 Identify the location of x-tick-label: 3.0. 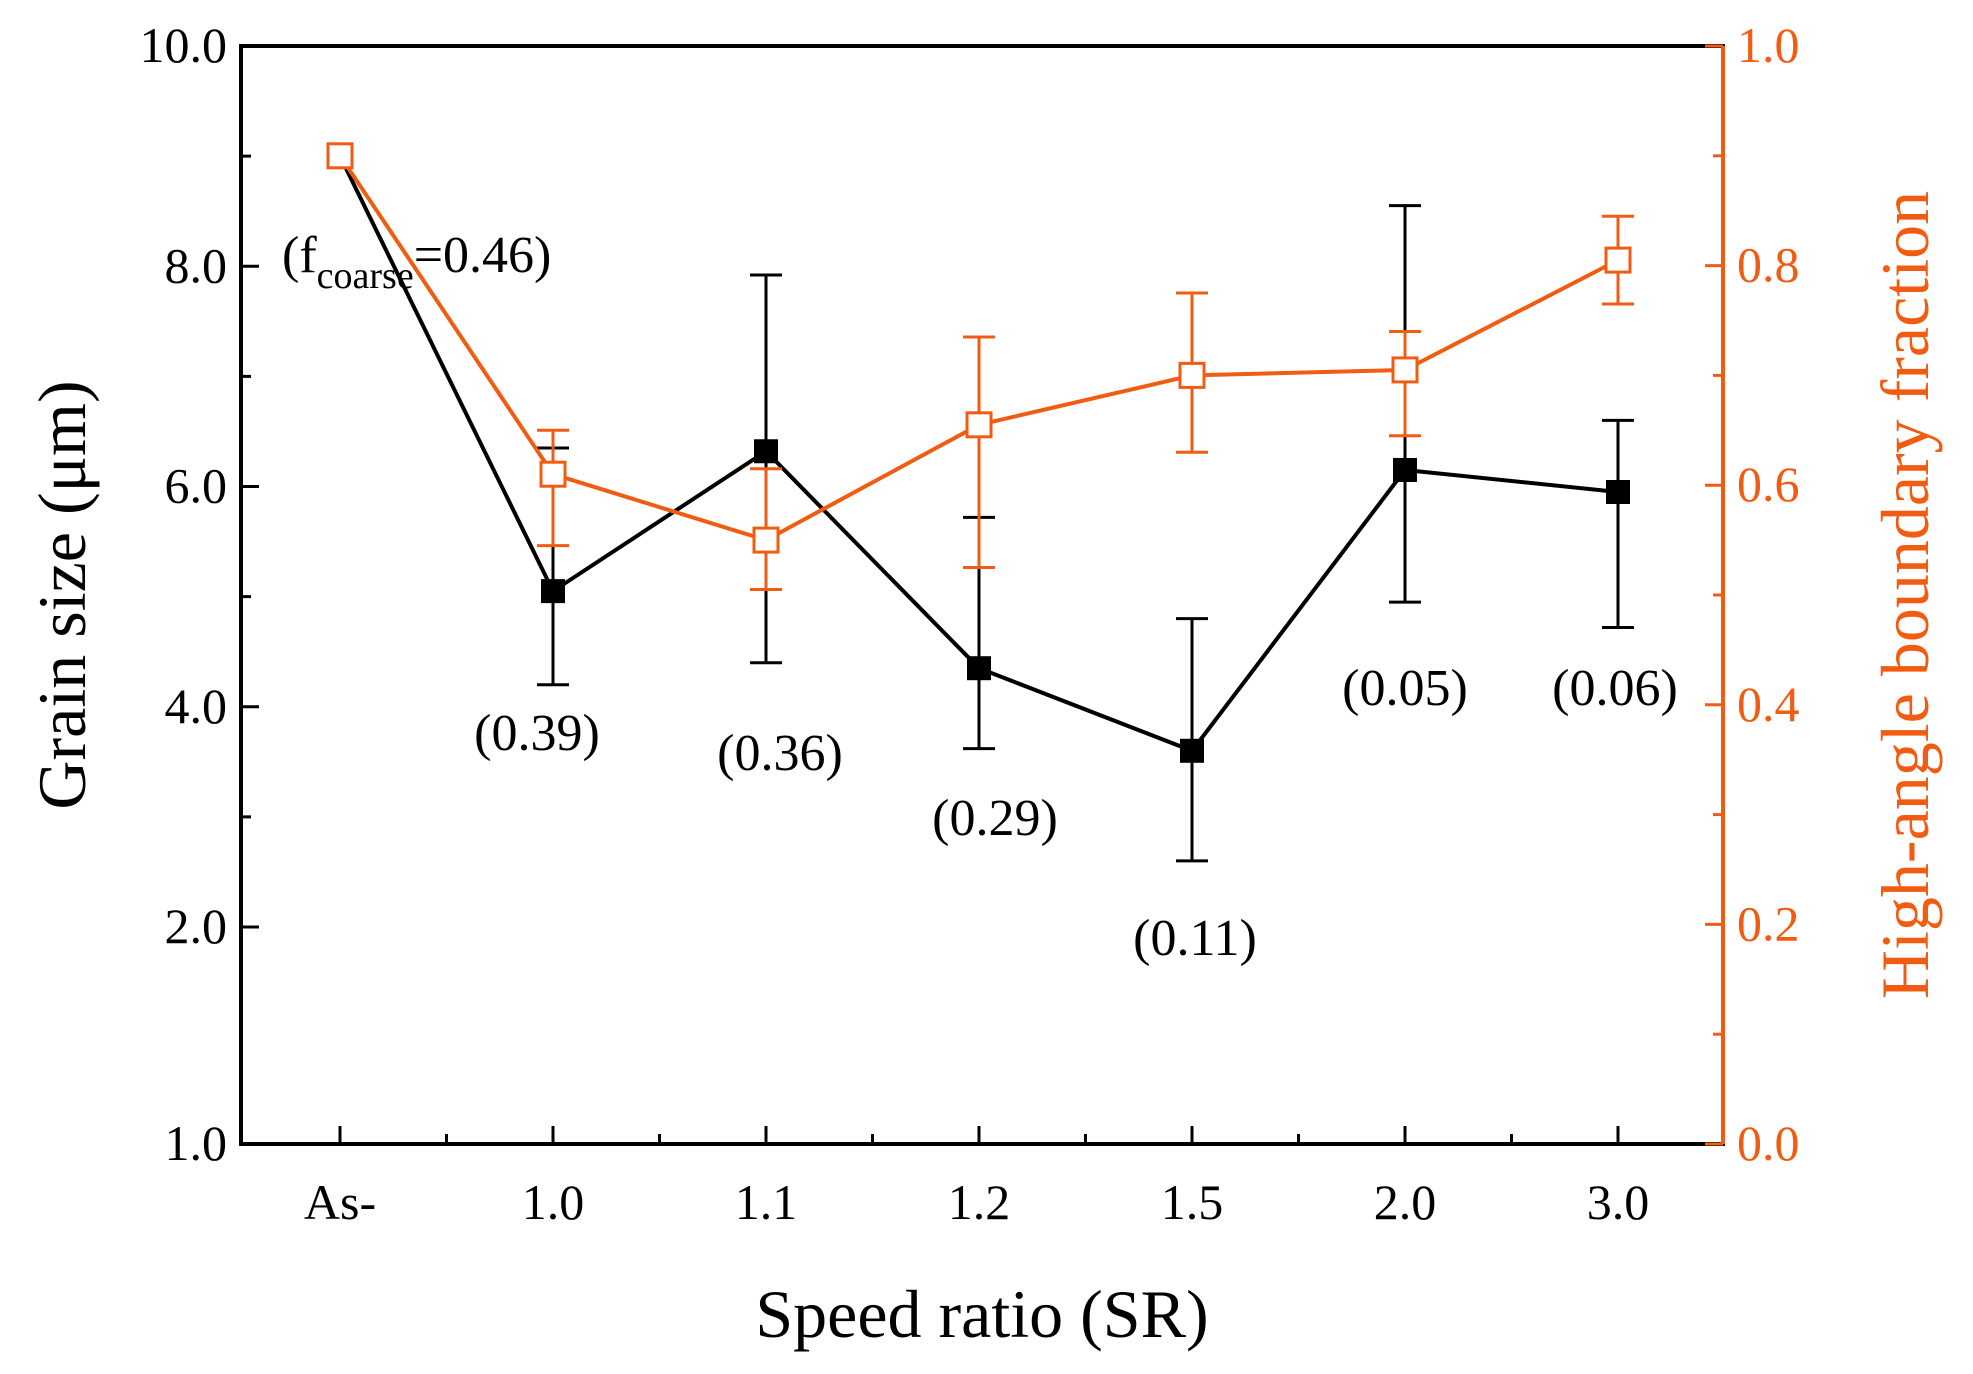
(1618, 1202).